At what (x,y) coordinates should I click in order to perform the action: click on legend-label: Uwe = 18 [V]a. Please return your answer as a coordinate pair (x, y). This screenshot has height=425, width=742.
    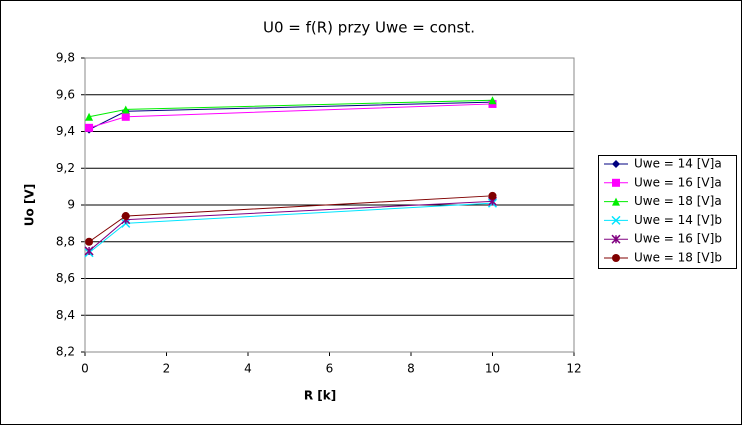
    Looking at the image, I should click on (678, 201).